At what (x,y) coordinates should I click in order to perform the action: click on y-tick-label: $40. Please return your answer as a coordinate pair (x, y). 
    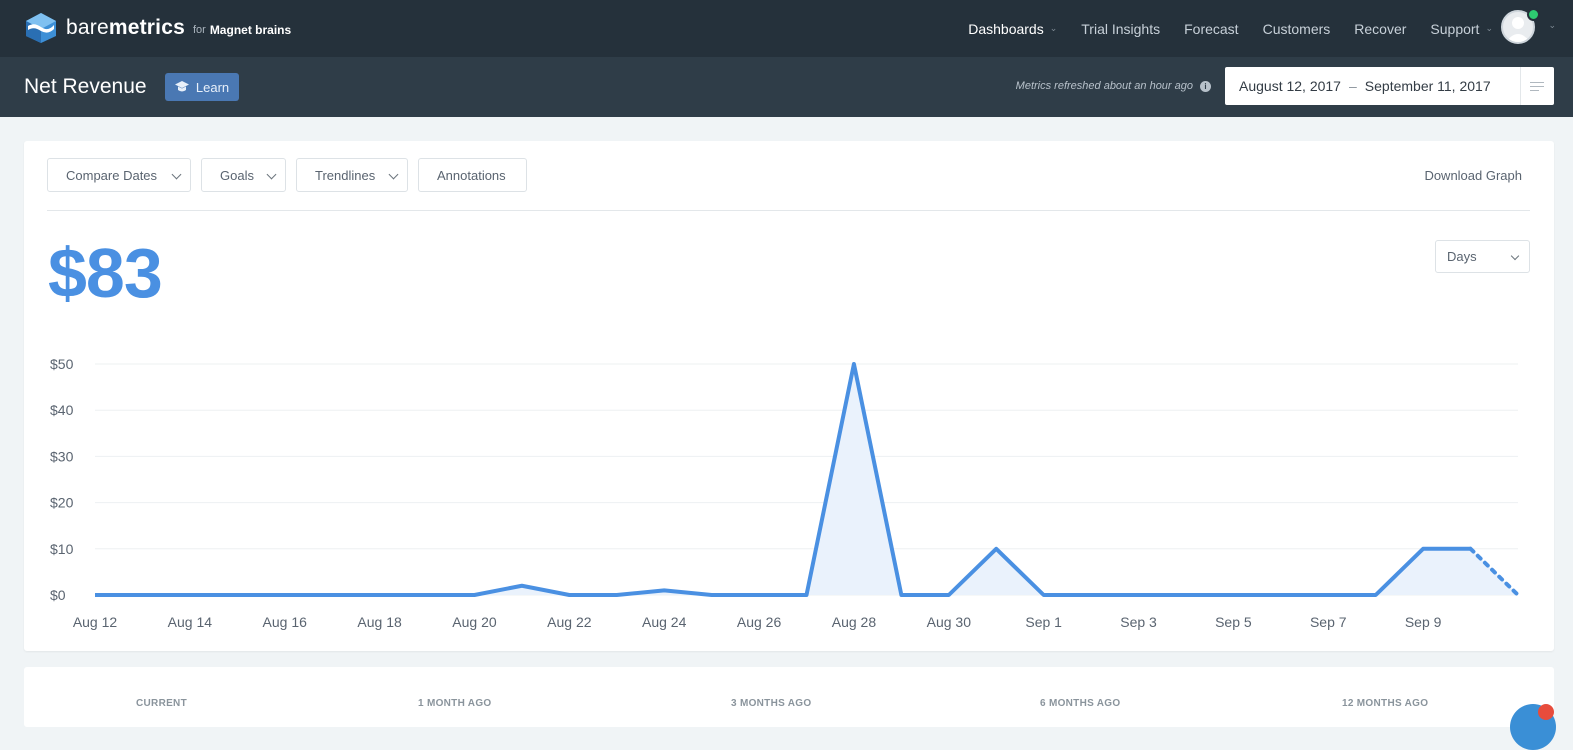
    Looking at the image, I should click on (62, 410).